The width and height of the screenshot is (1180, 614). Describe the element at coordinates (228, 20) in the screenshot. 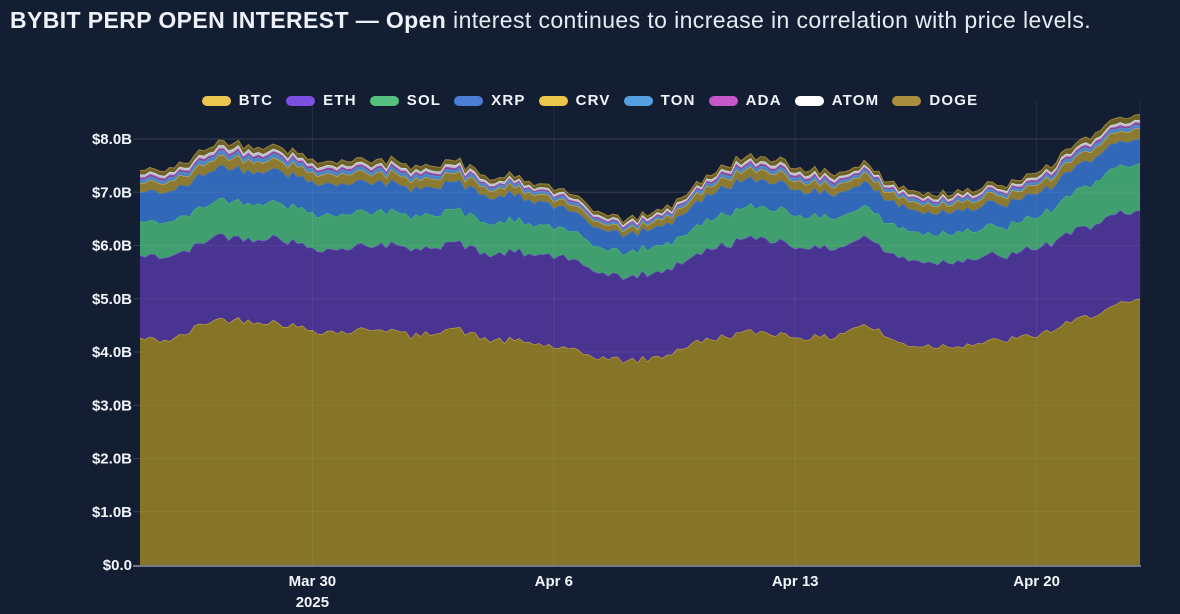

I see `page-title-bold: BYBIT PERP OPEN INTEREST — Open` at that location.